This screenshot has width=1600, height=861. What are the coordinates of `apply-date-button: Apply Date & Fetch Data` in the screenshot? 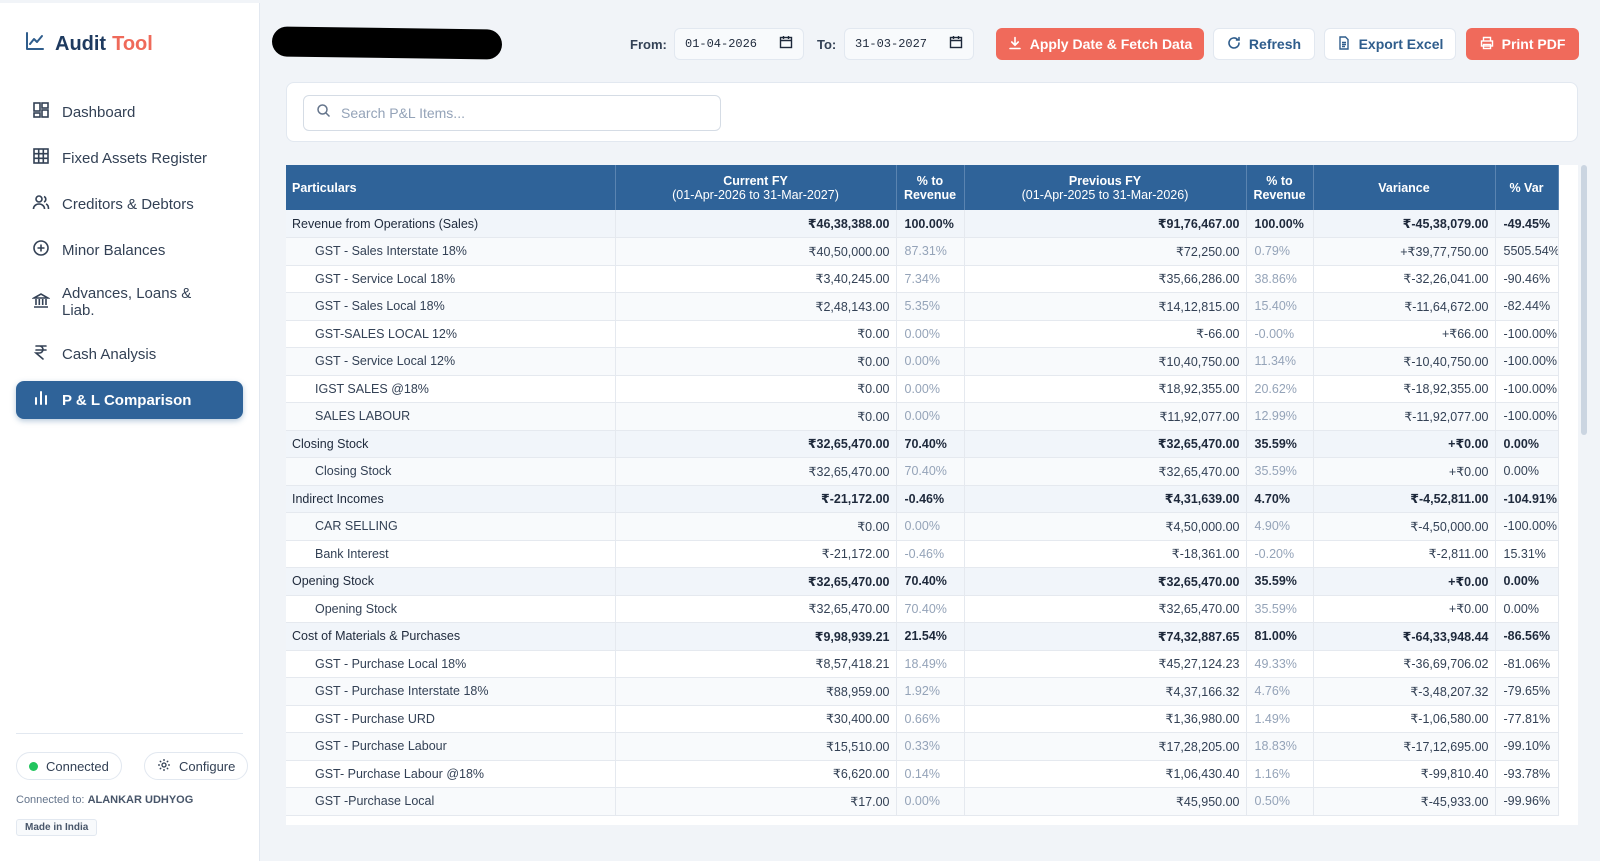 It's located at (1100, 44).